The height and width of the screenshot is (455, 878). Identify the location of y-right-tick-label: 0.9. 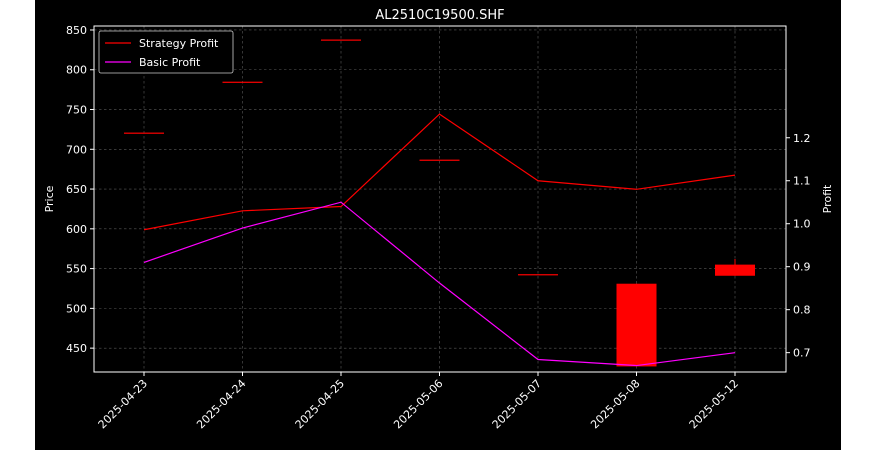
(802, 267).